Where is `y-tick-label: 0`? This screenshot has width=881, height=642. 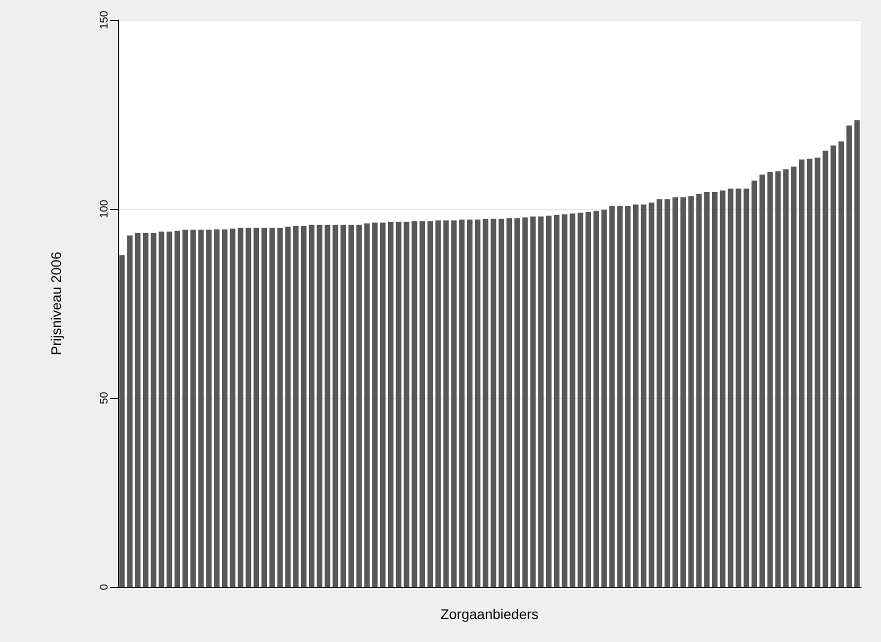 y-tick-label: 0 is located at coordinates (104, 587).